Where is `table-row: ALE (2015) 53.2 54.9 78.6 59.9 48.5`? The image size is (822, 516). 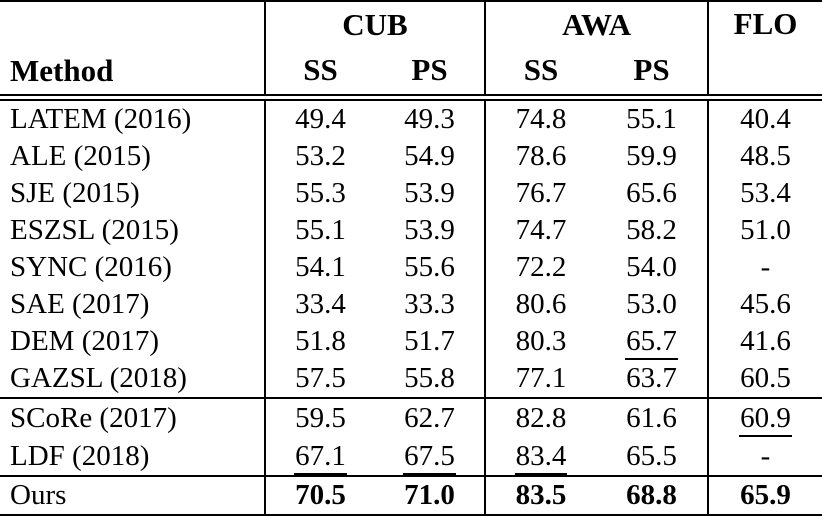
table-row: ALE (2015) 53.2 54.9 78.6 59.9 48.5 is located at coordinates (411, 156).